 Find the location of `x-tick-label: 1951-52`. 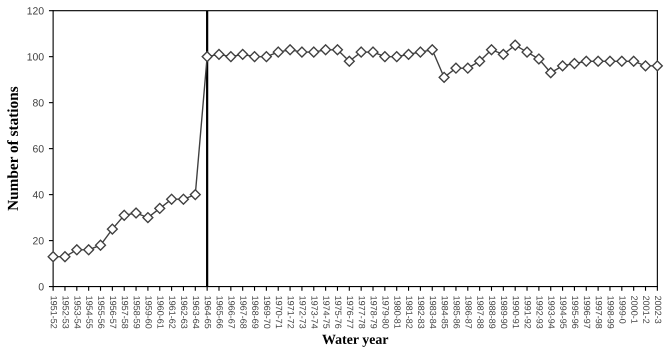

x-tick-label: 1951-52 is located at coordinates (54, 312).